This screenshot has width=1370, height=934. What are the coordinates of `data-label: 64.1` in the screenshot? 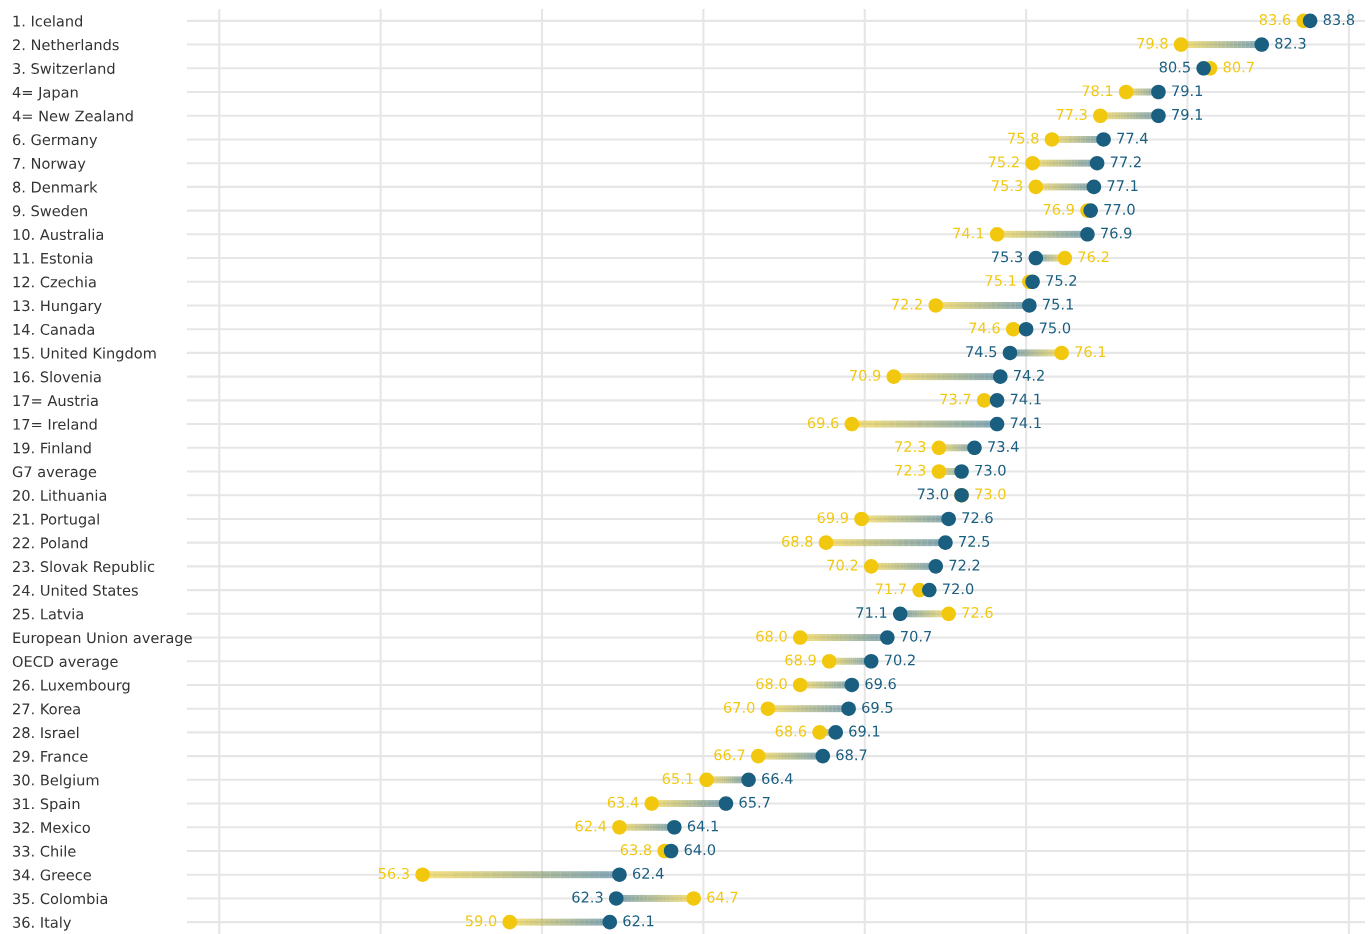 It's located at (702, 826).